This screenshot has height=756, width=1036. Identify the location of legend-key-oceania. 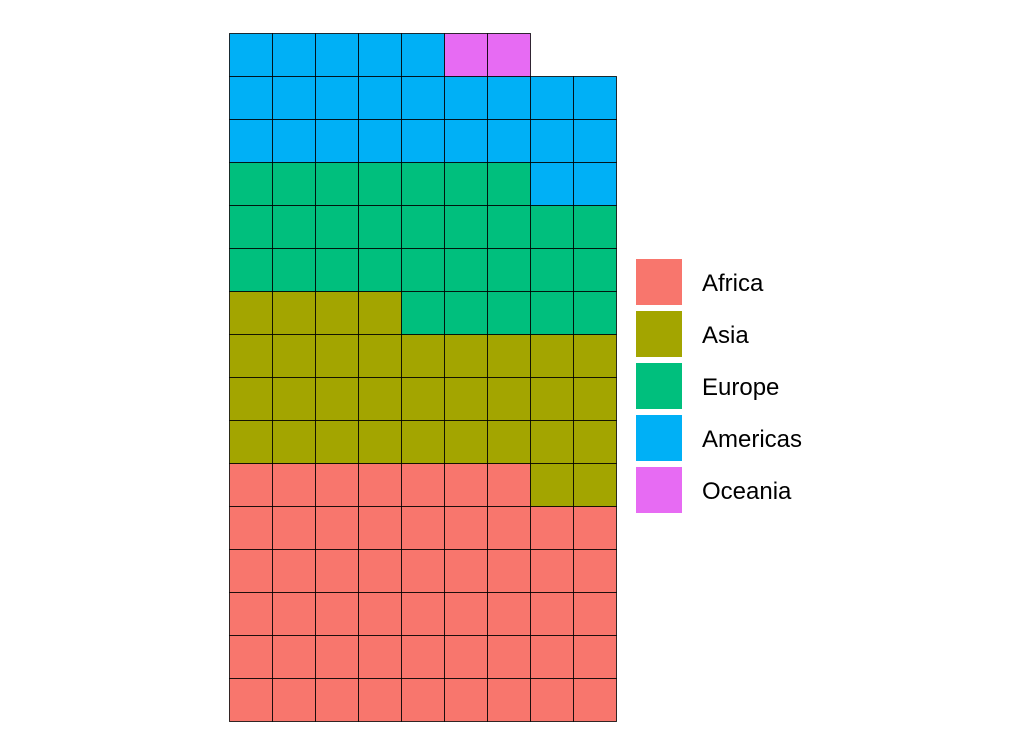
(659, 490).